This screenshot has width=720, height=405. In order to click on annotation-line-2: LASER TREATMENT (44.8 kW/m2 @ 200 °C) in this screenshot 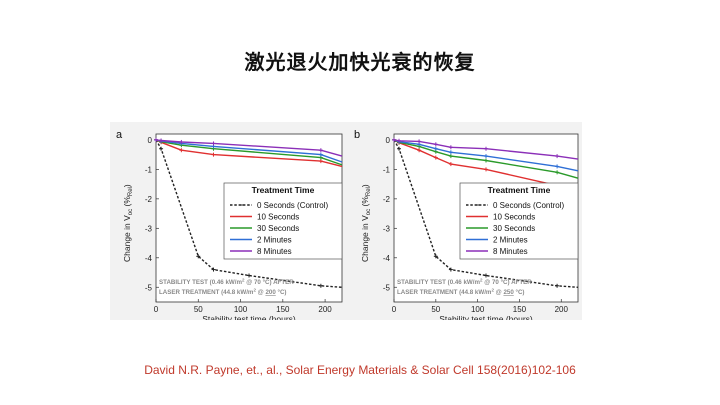, I will do `click(223, 292)`.